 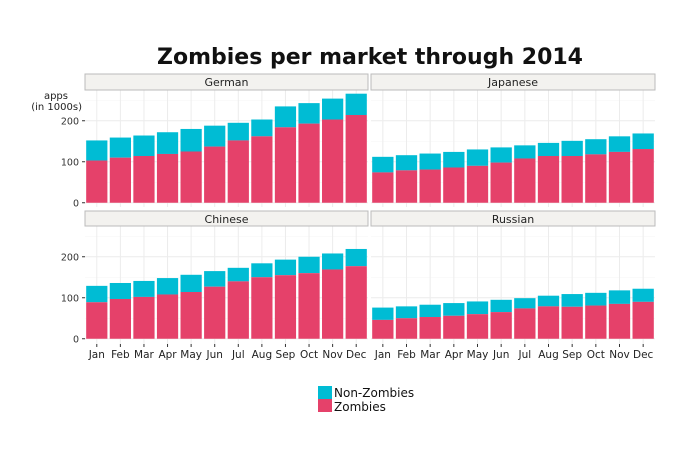 What do you see at coordinates (477, 308) in the screenshot?
I see `bar-non-zombies-russian-may` at bounding box center [477, 308].